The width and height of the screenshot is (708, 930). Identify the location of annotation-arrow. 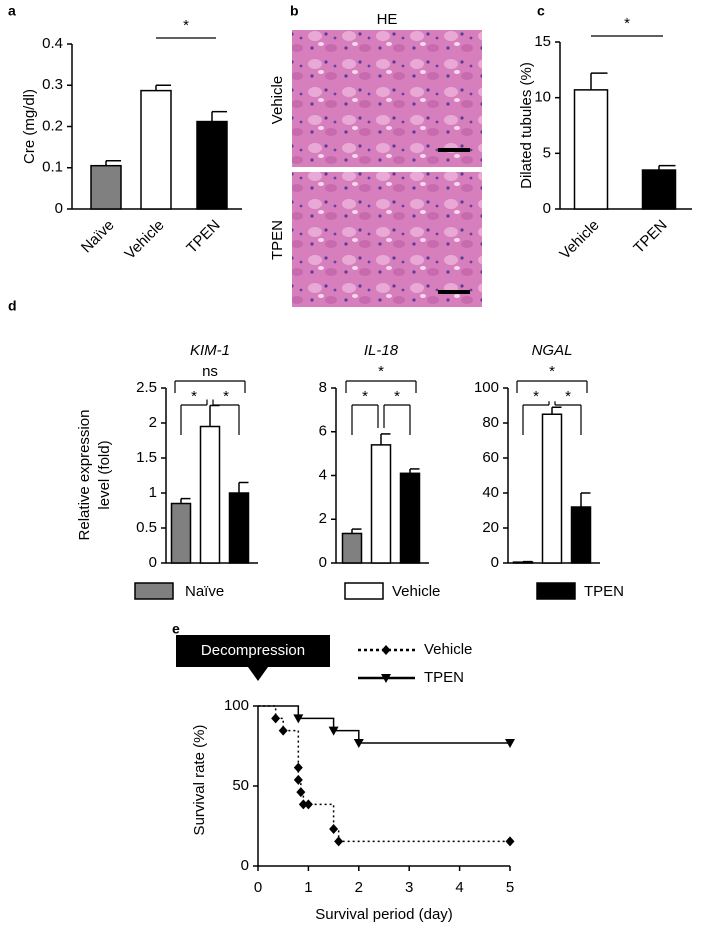
(258, 674).